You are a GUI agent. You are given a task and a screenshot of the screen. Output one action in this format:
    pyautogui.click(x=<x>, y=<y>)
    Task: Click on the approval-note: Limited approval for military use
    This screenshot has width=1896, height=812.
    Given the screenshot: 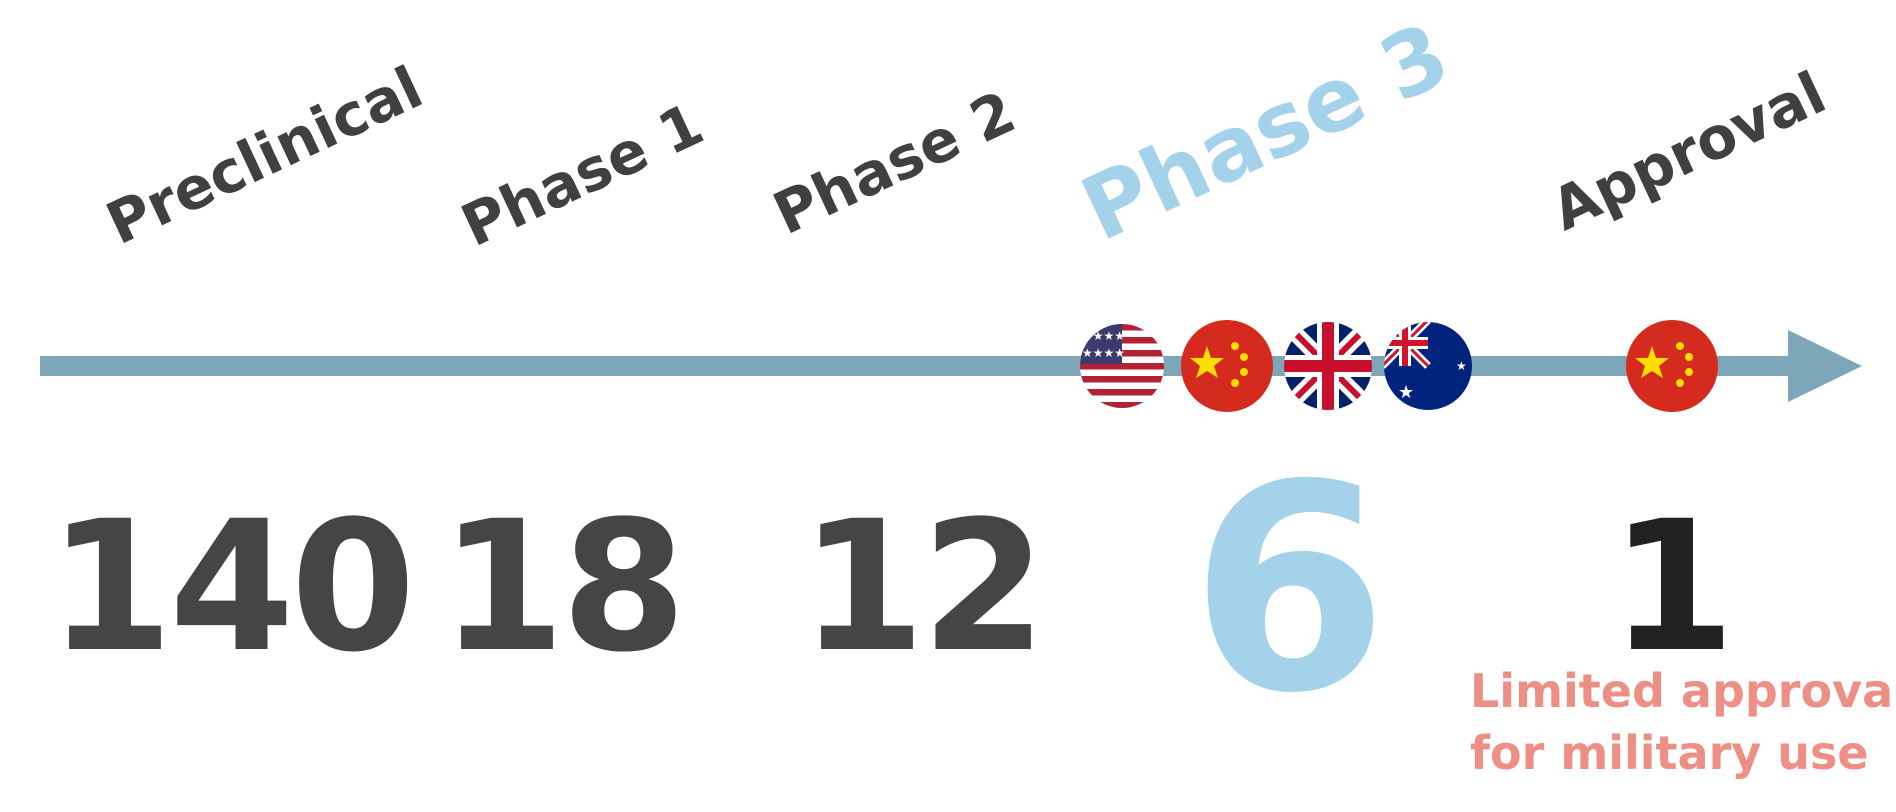 What is the action you would take?
    pyautogui.click(x=1683, y=722)
    